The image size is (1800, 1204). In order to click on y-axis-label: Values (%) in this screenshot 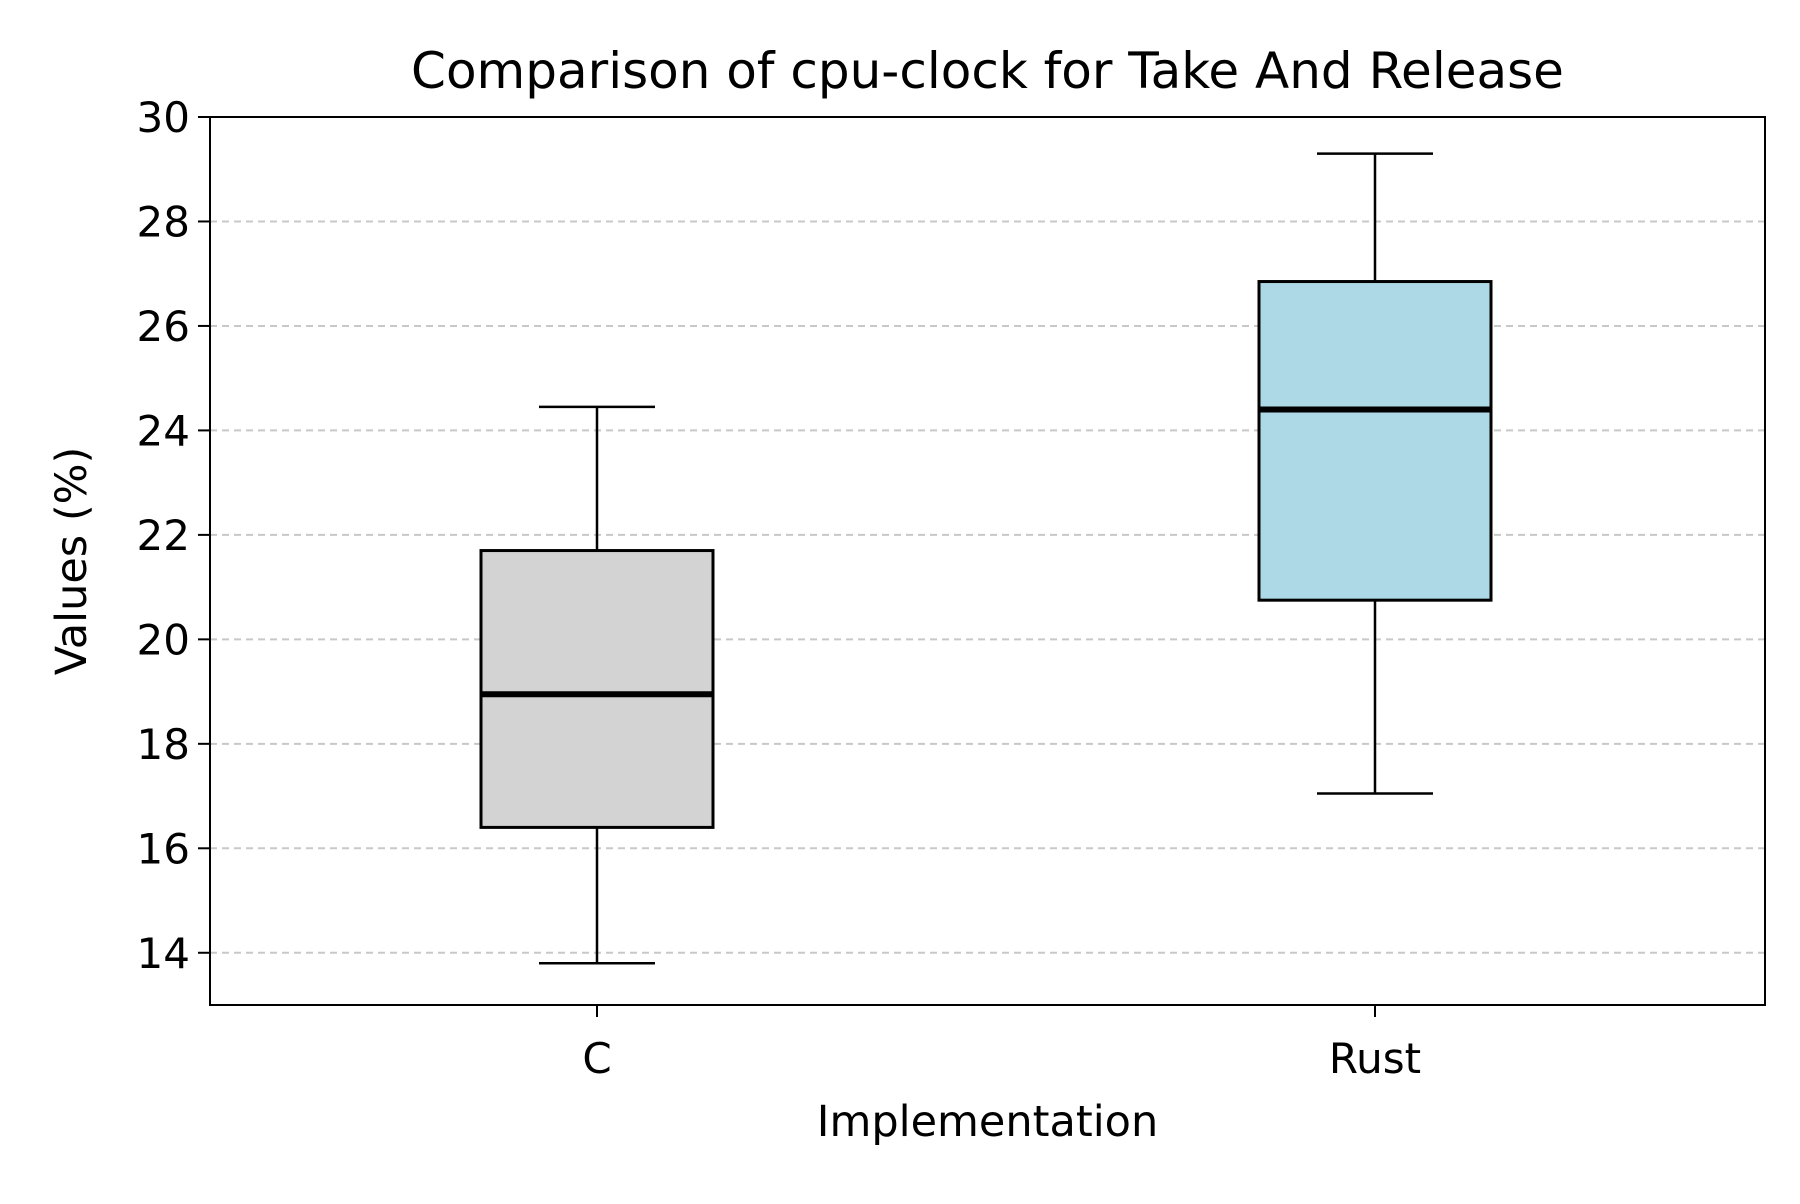, I will do `click(72, 561)`.